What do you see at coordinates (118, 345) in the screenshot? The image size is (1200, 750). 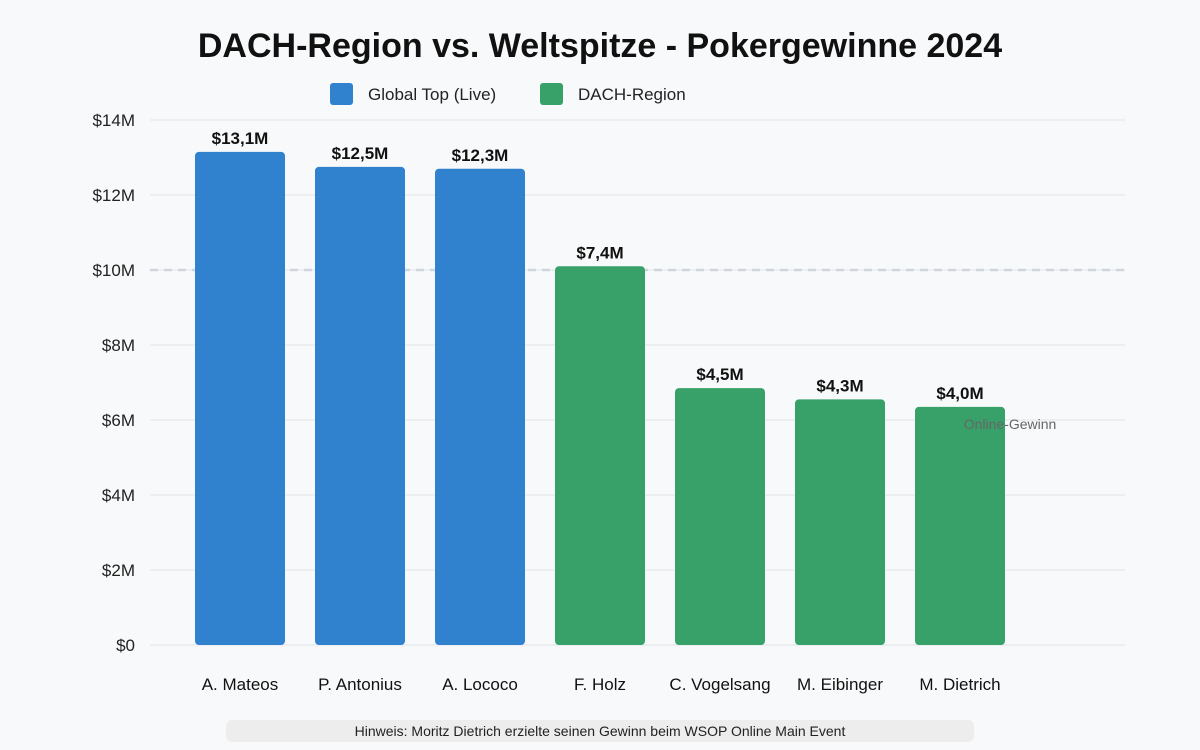 I see `y-tick-label: $8M` at bounding box center [118, 345].